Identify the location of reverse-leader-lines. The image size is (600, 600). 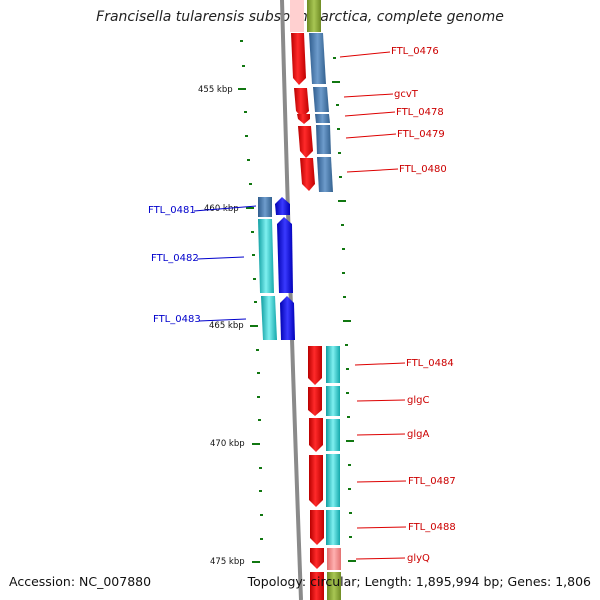
(225, 263).